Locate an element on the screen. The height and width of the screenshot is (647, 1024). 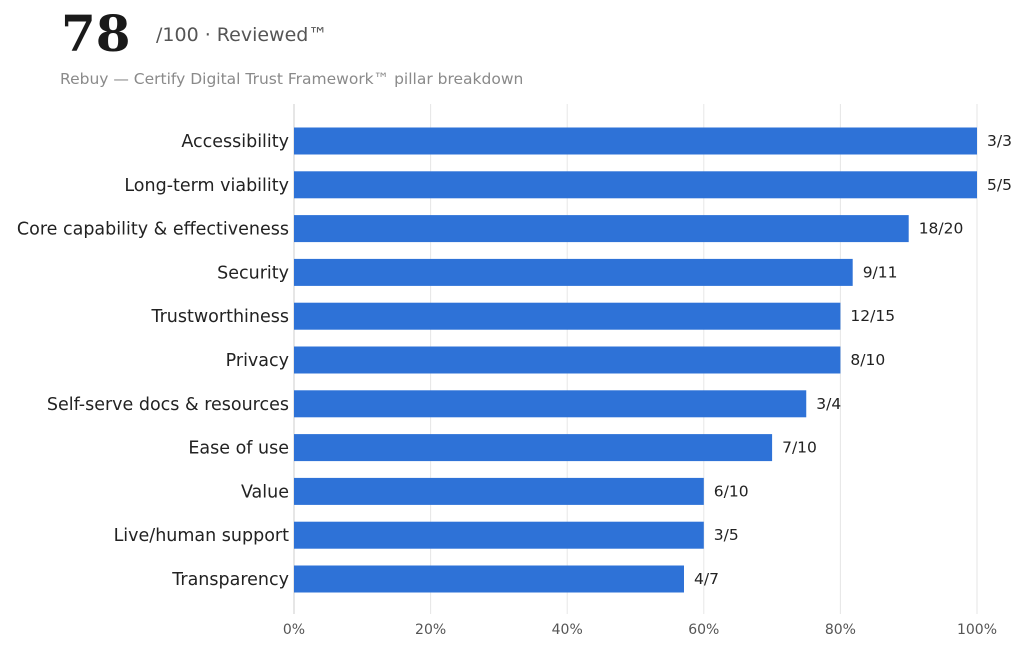
category-label: Privacy is located at coordinates (257, 361).